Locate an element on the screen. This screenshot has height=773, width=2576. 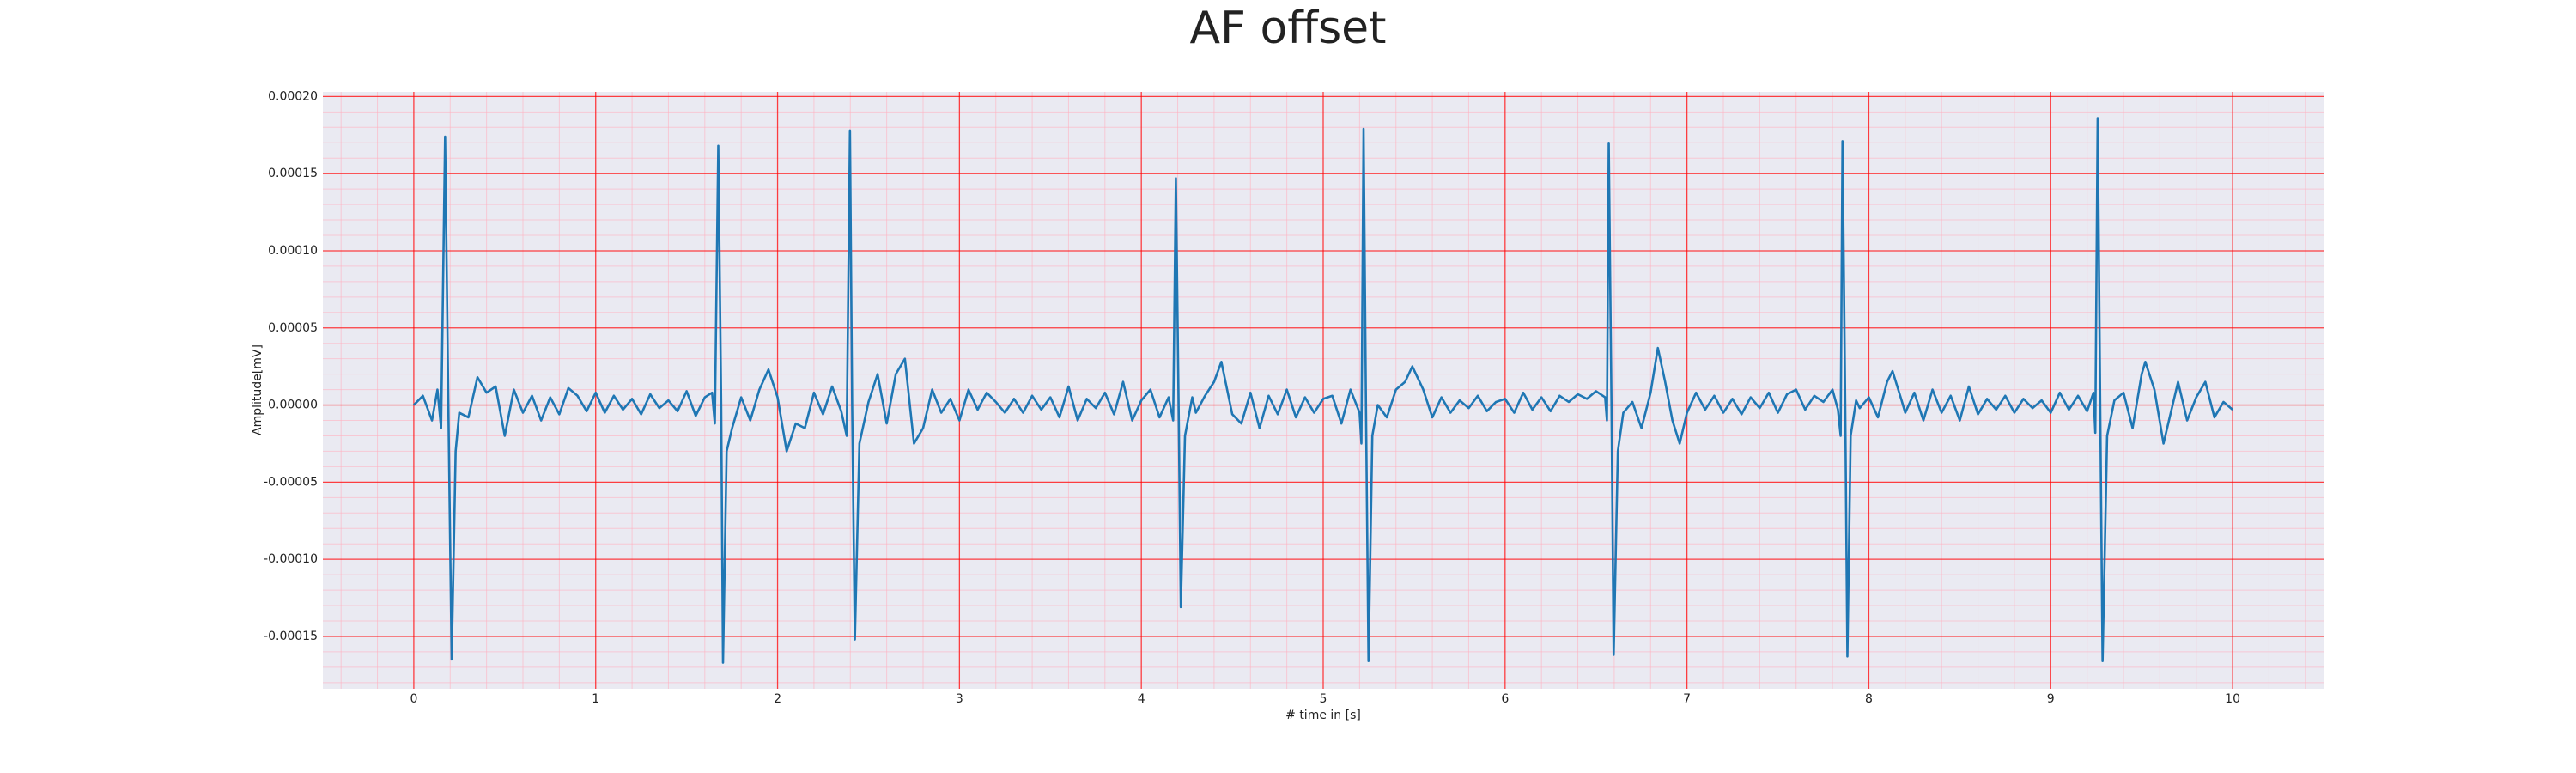
y-tick-label: -0.00005 is located at coordinates (291, 482).